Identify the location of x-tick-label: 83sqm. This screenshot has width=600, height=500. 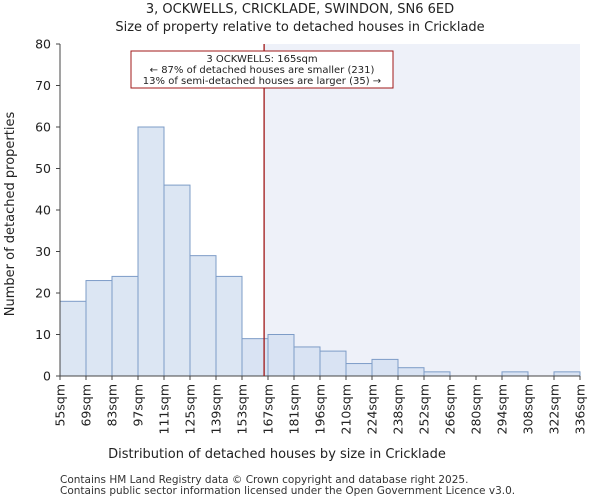
(112, 405).